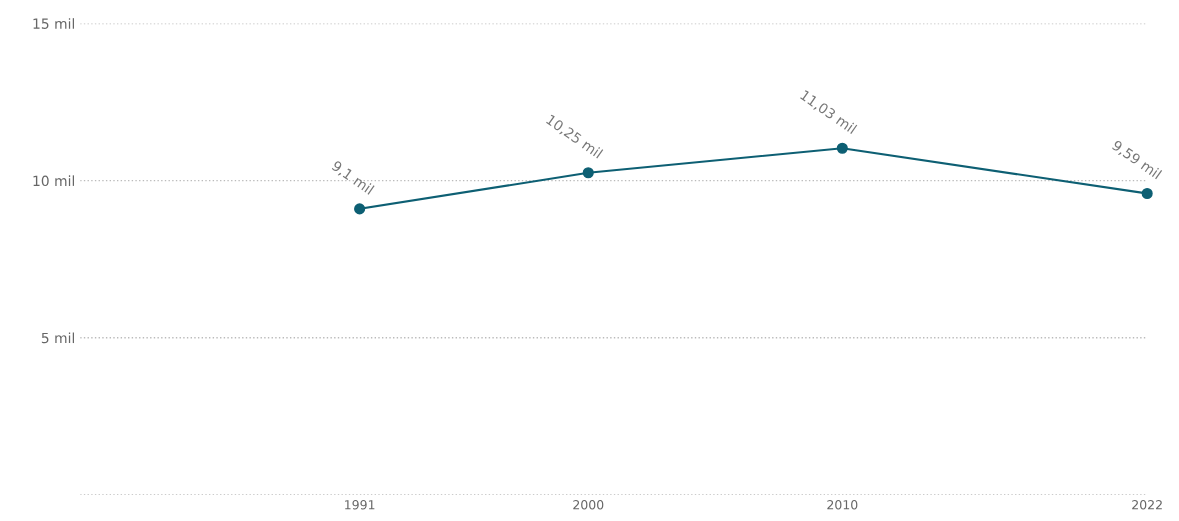 This screenshot has width=1179, height=521. I want to click on data-label: 9,1 mil, so click(352, 177).